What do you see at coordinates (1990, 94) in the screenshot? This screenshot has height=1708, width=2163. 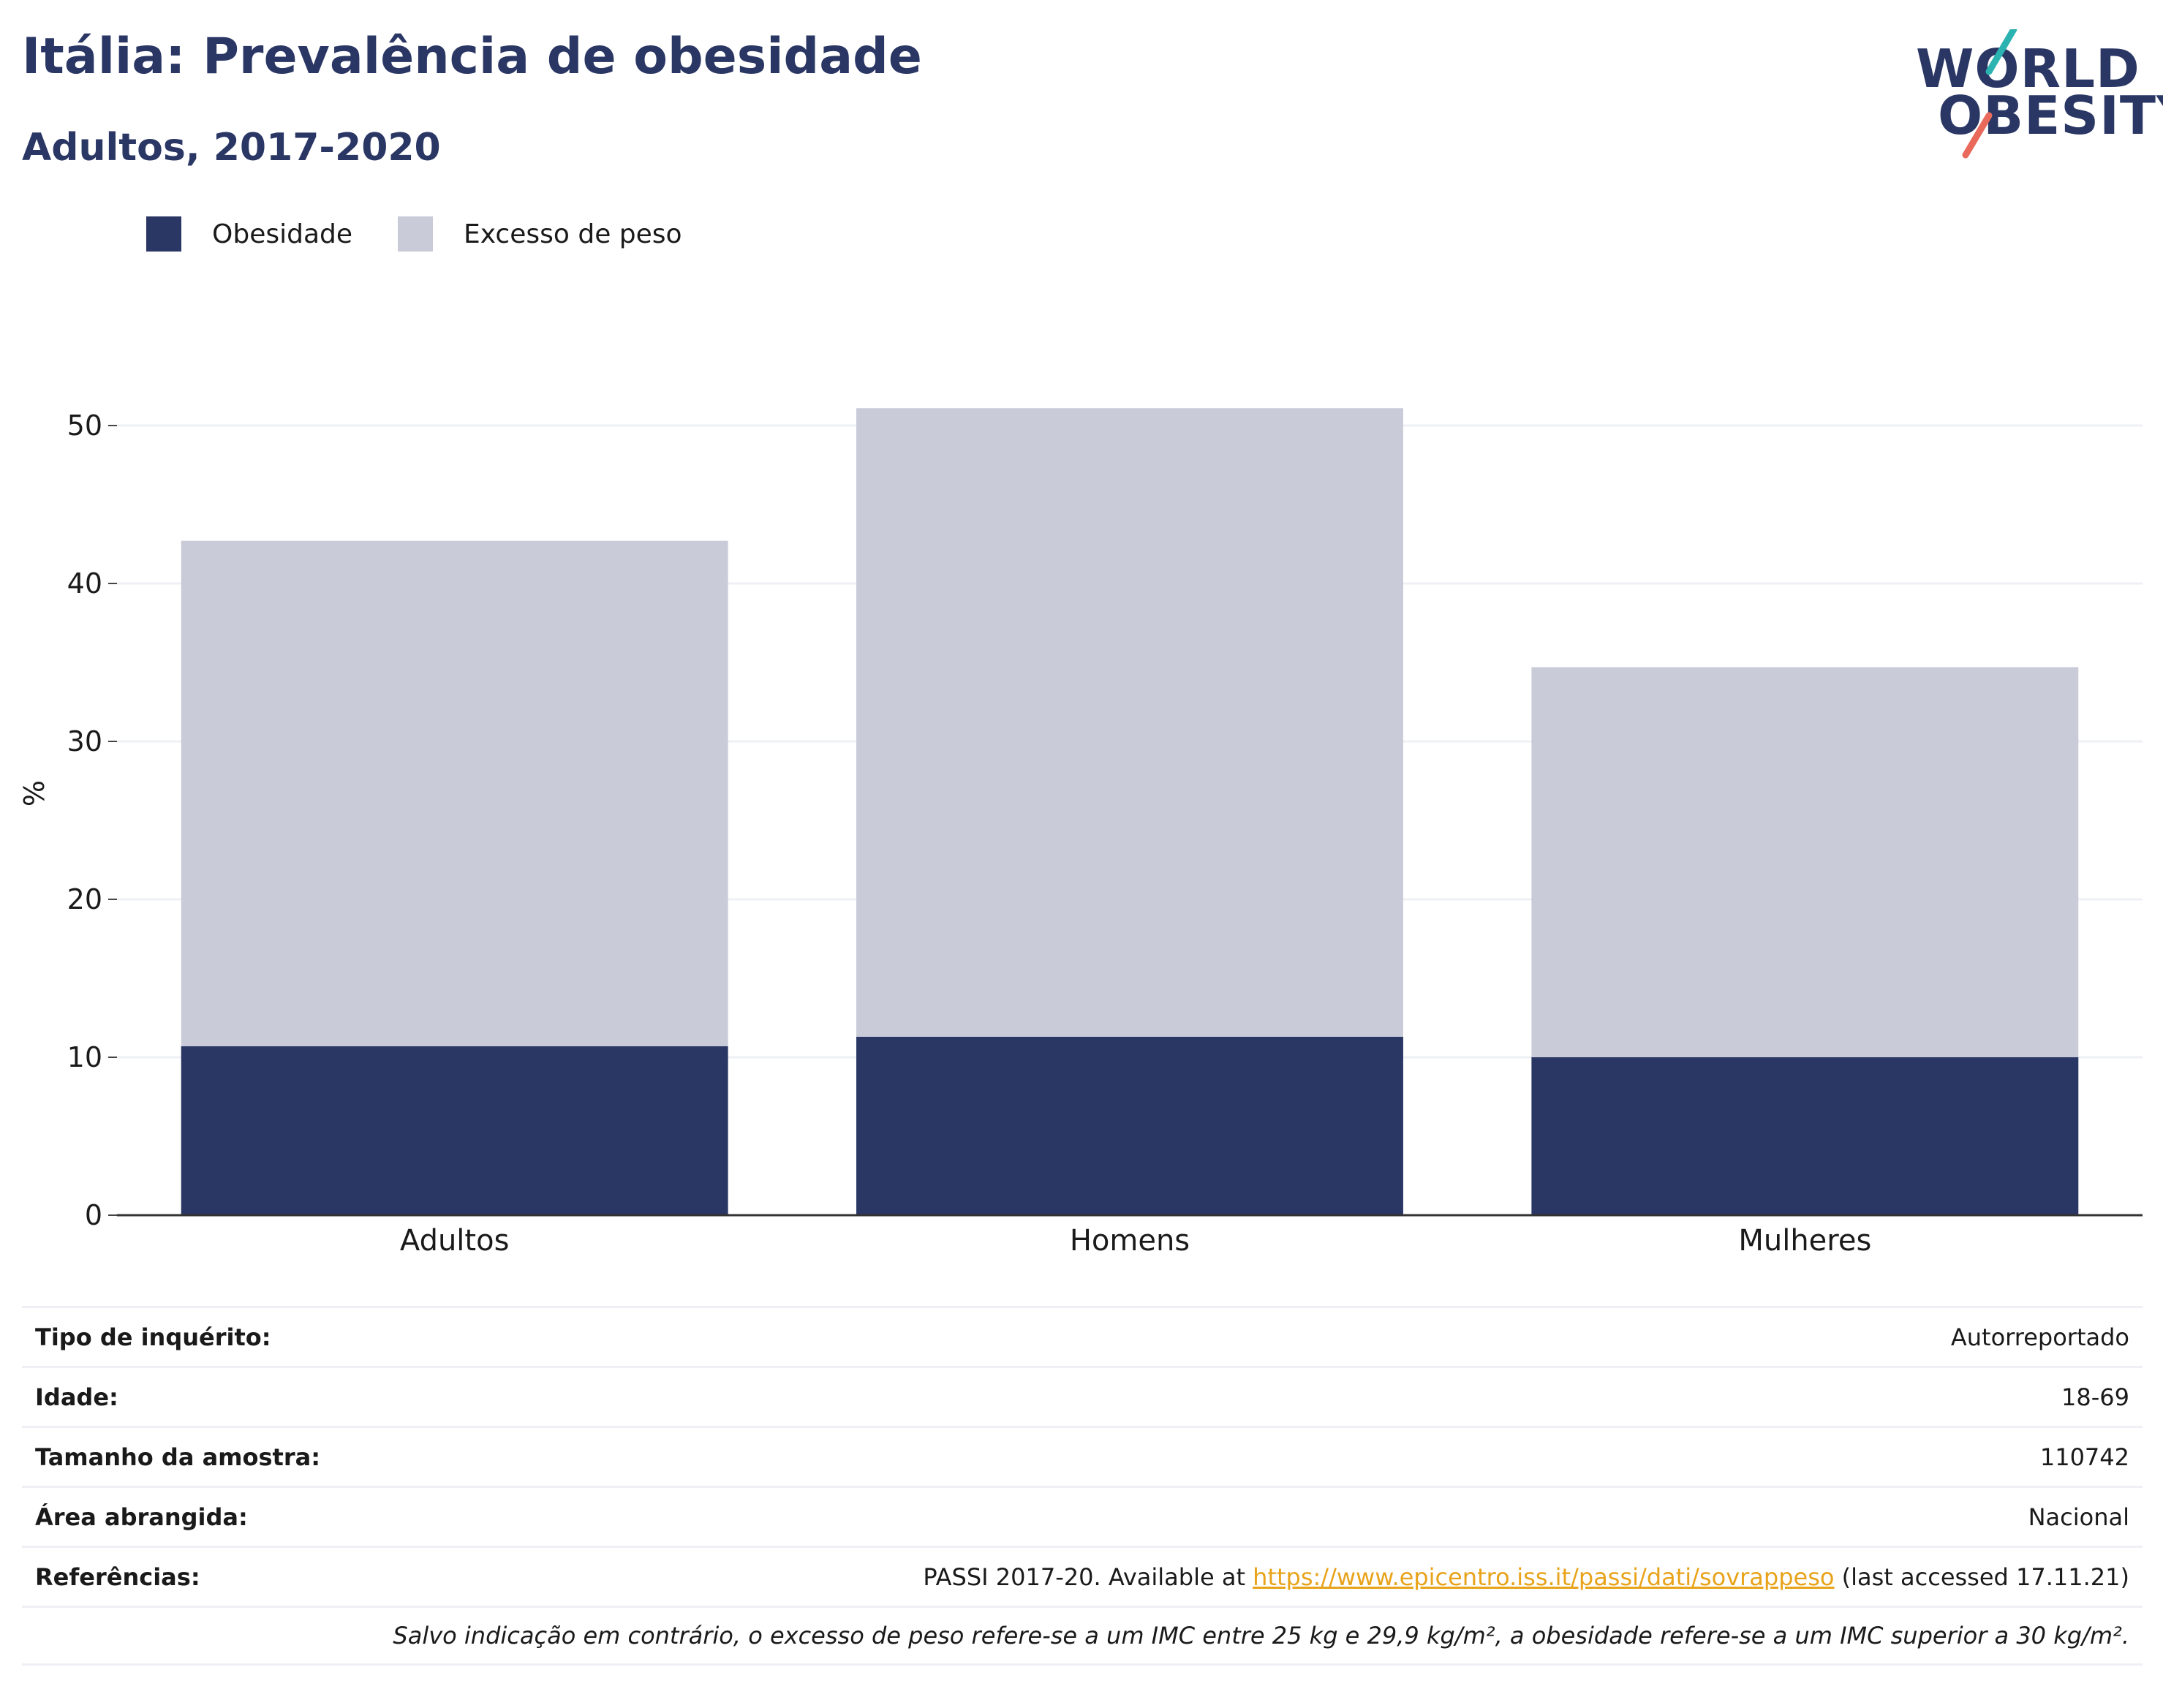 I see `logo-slash-icon` at bounding box center [1990, 94].